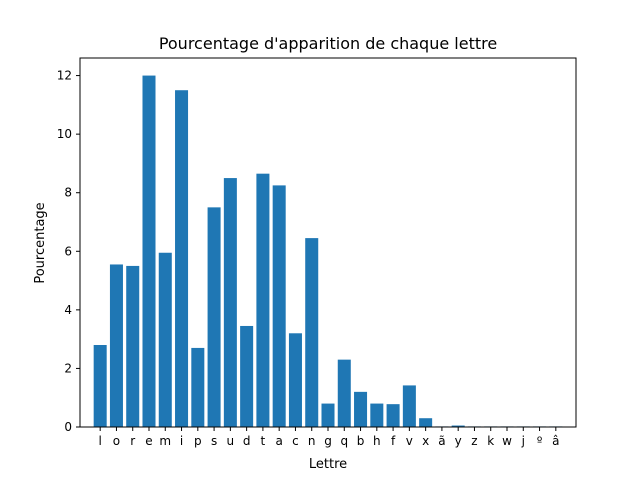 The width and height of the screenshot is (640, 480). I want to click on y-tick-label-0: 0, so click(68, 427).